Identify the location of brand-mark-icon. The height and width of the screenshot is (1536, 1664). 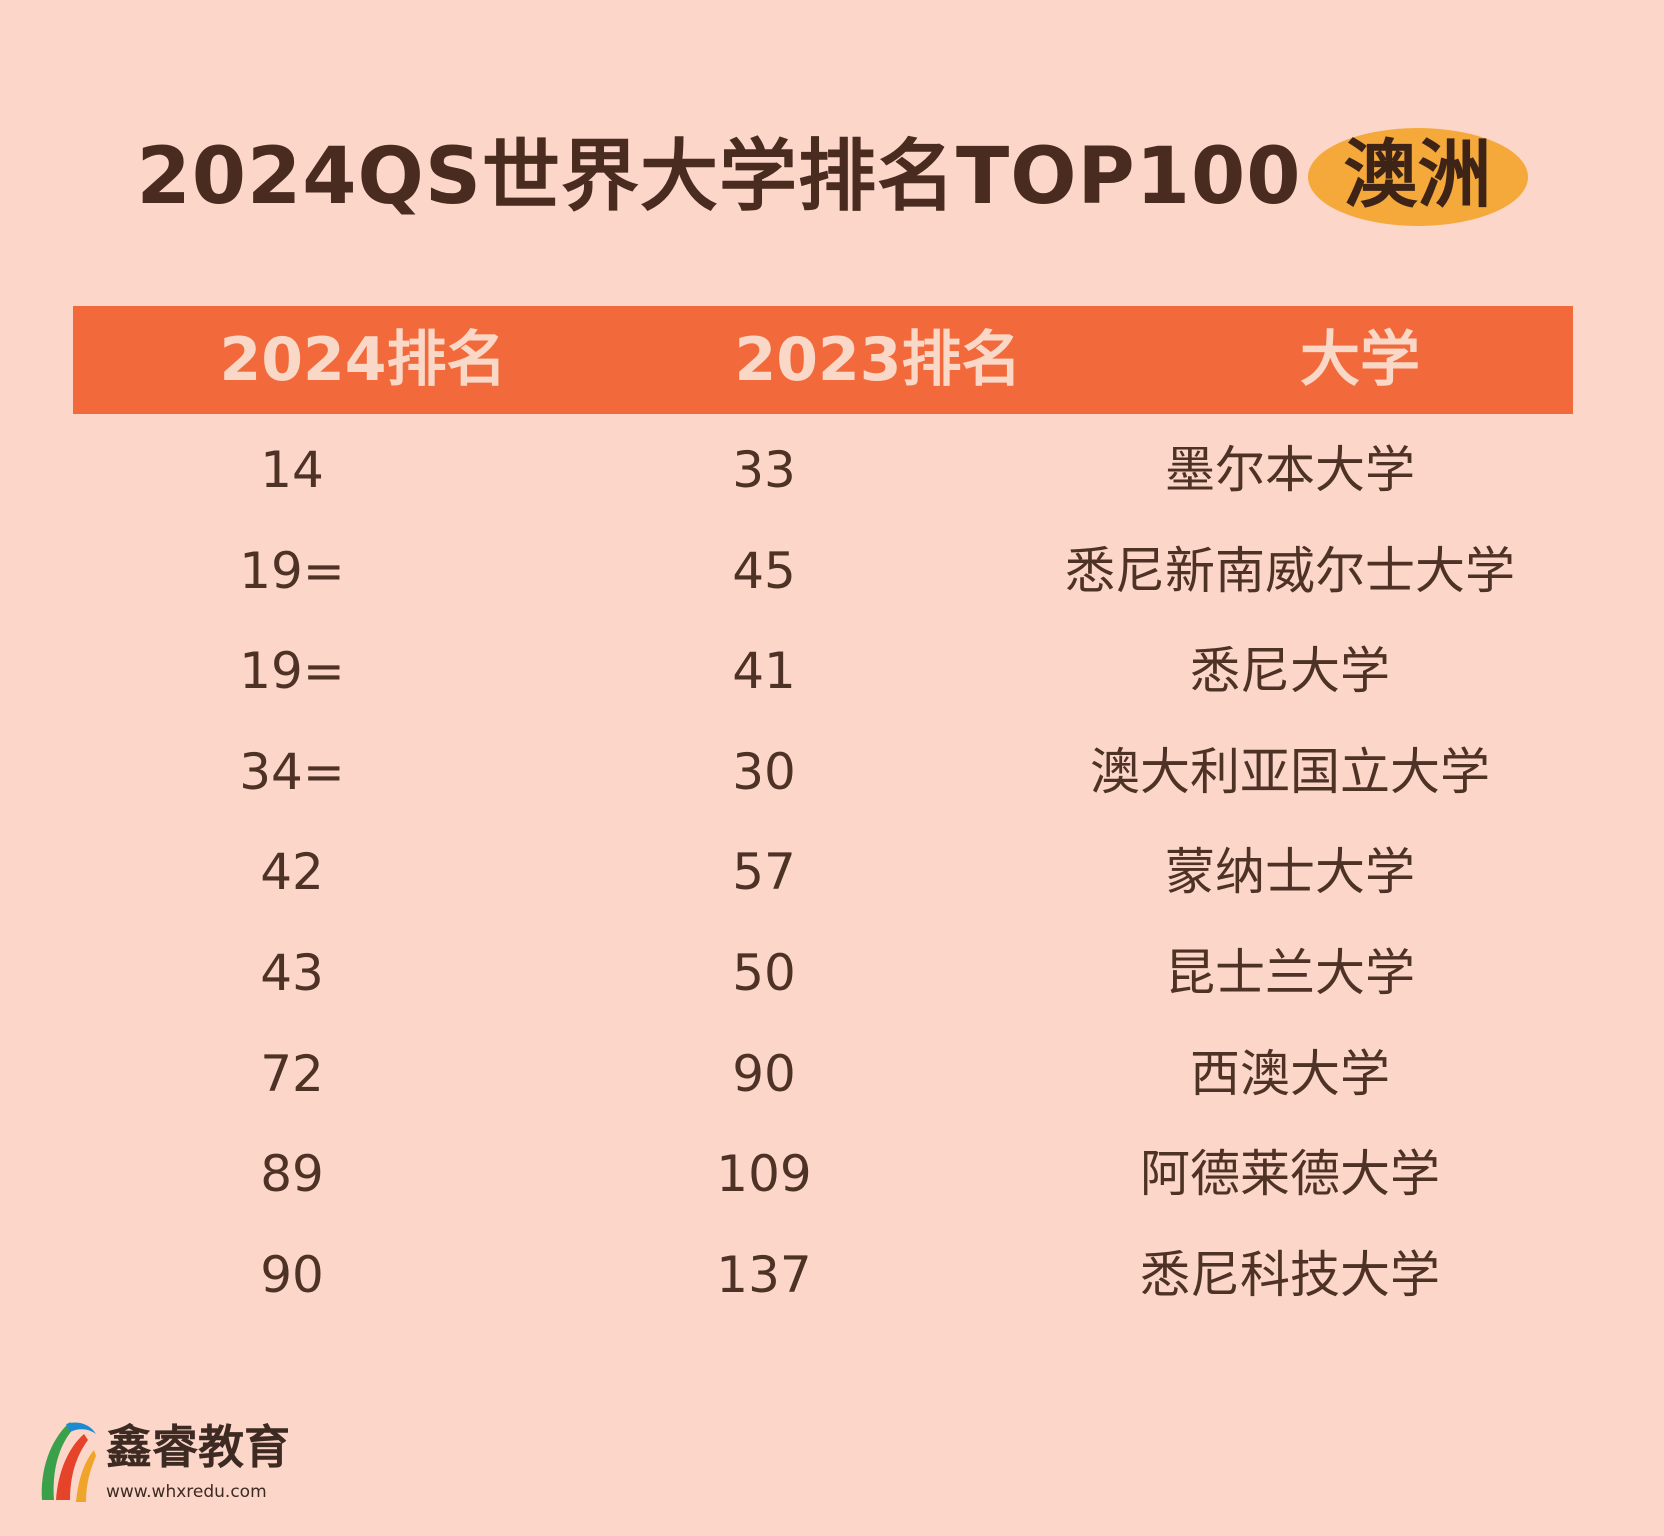
(68, 1462).